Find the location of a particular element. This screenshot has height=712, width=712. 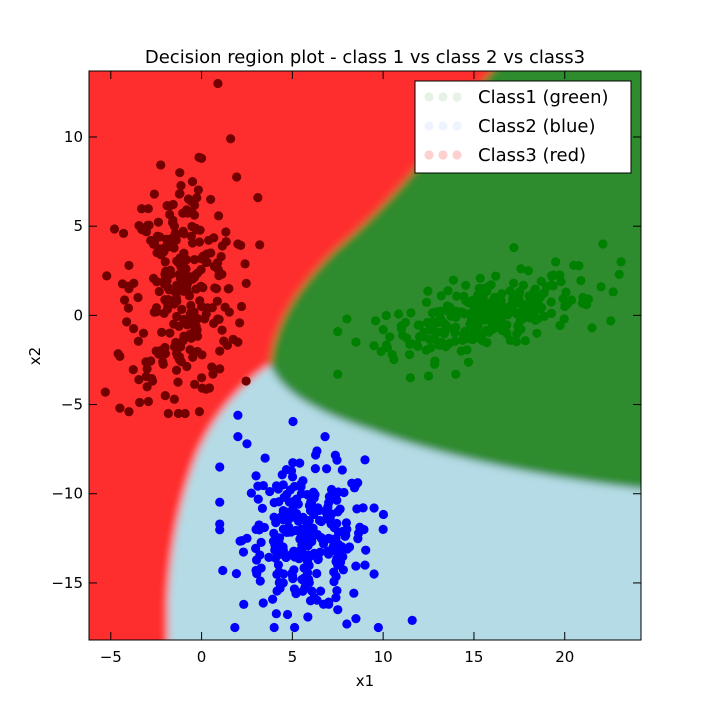

x-tick-label: 20 is located at coordinates (564, 657).